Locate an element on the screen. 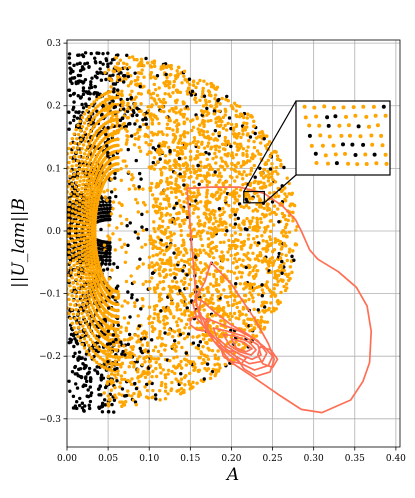 Image resolution: width=415 pixels, height=498 pixels. x-axis-ticks: 0.00 0.05 0.10 0.15 0.20 0.25 0.30 0.35 0.40 is located at coordinates (231, 455).